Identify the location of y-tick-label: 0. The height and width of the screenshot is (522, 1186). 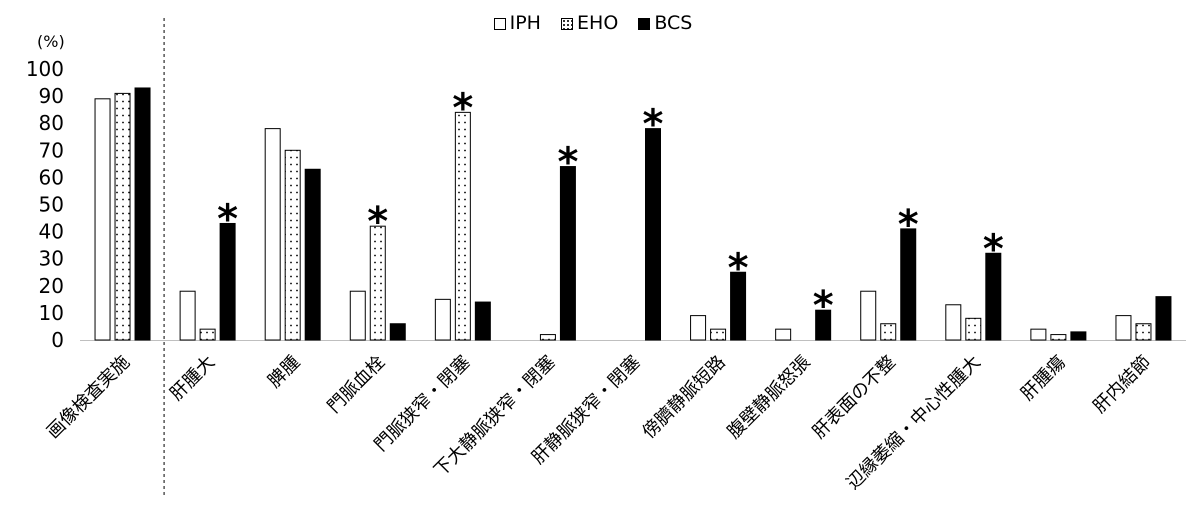
(57, 340).